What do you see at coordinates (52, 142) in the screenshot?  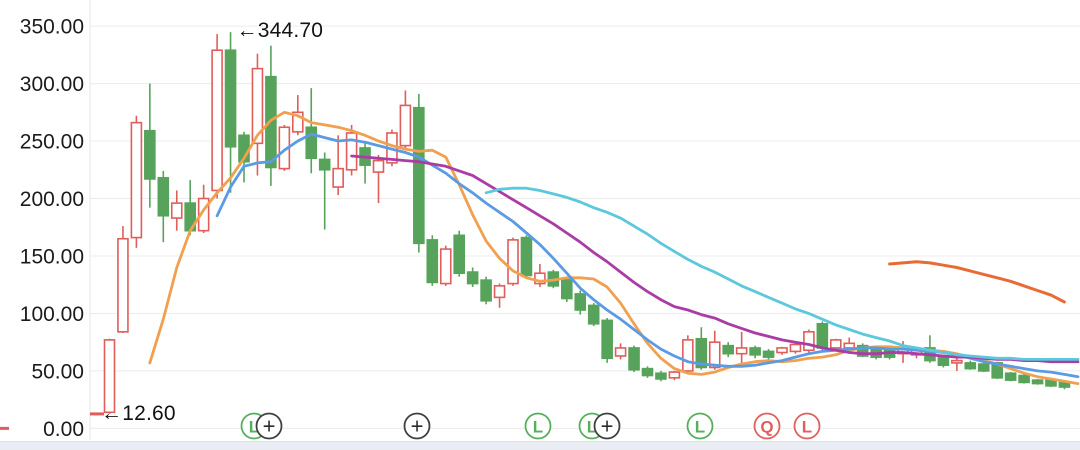 I see `y-axis-label: 250.00` at bounding box center [52, 142].